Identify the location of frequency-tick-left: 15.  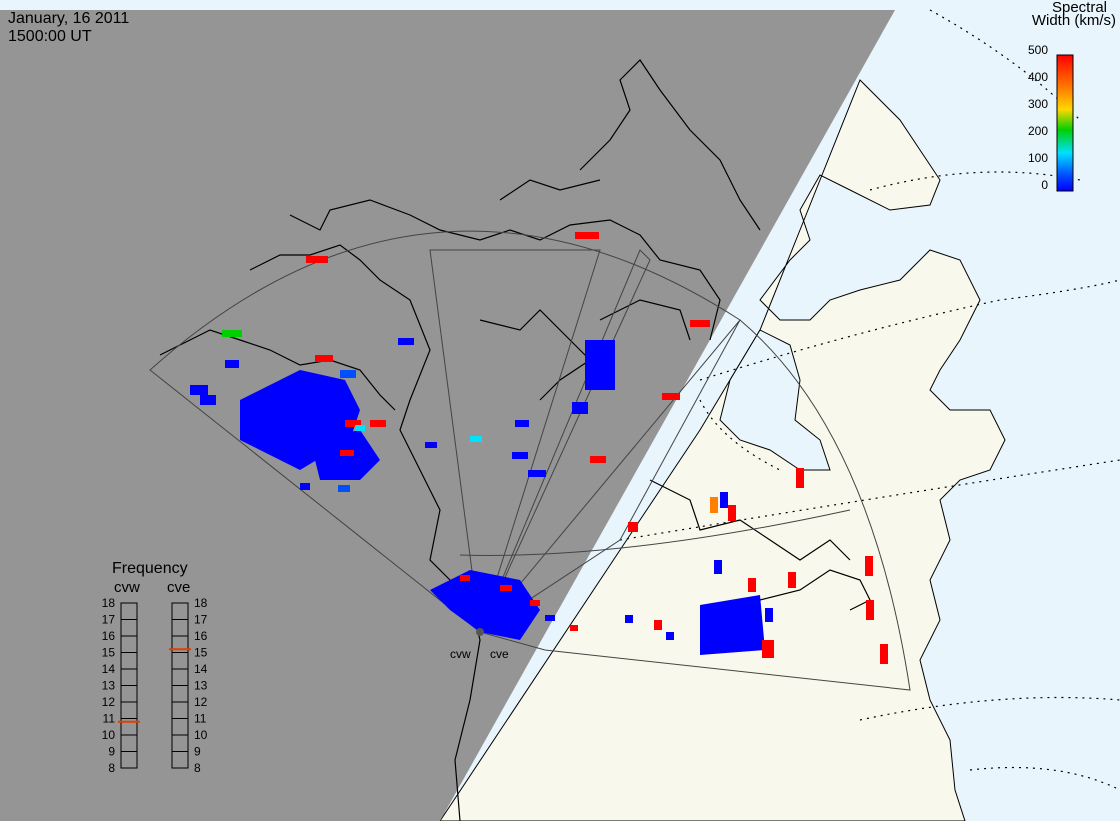
(109, 653).